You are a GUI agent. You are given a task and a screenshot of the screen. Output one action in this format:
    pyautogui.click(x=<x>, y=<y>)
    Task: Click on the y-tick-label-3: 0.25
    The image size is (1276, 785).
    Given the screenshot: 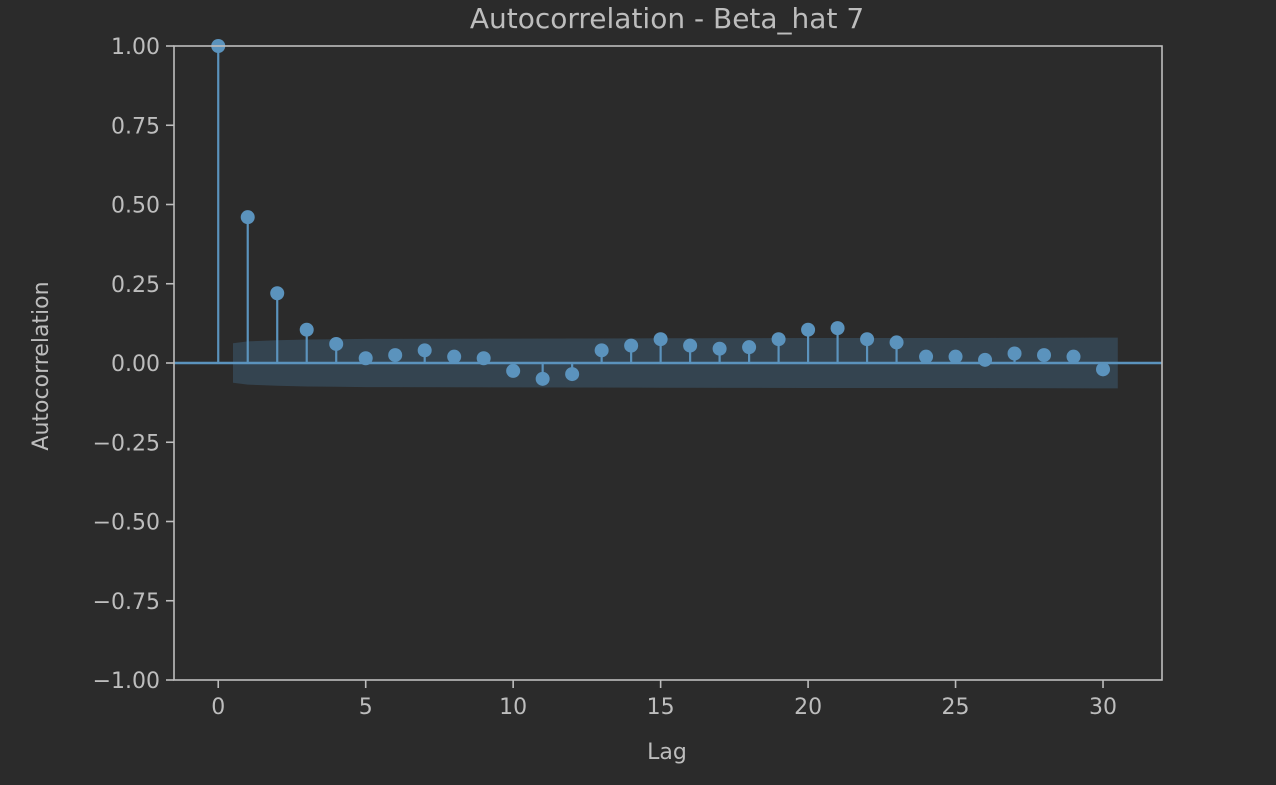 What is the action you would take?
    pyautogui.click(x=135, y=285)
    